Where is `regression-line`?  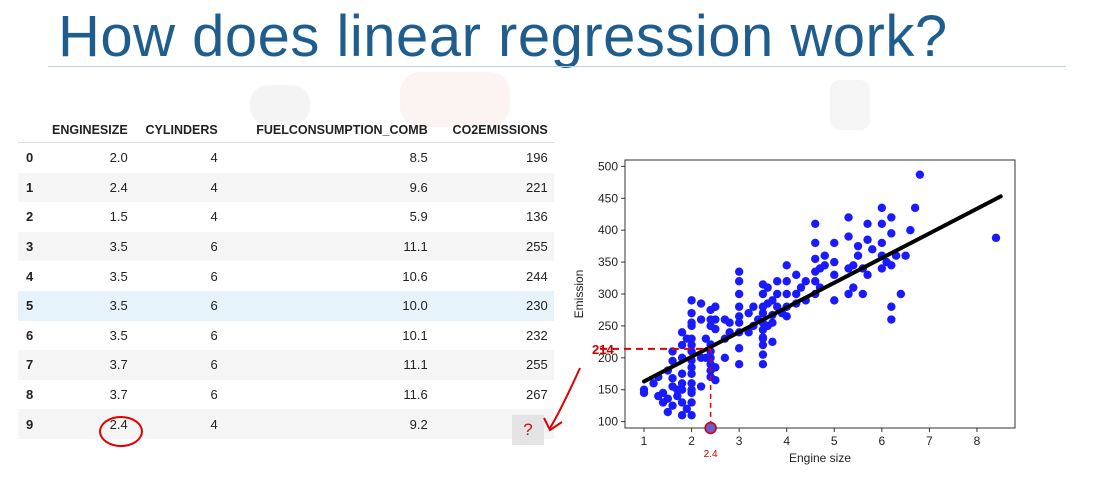
regression-line is located at coordinates (822, 289).